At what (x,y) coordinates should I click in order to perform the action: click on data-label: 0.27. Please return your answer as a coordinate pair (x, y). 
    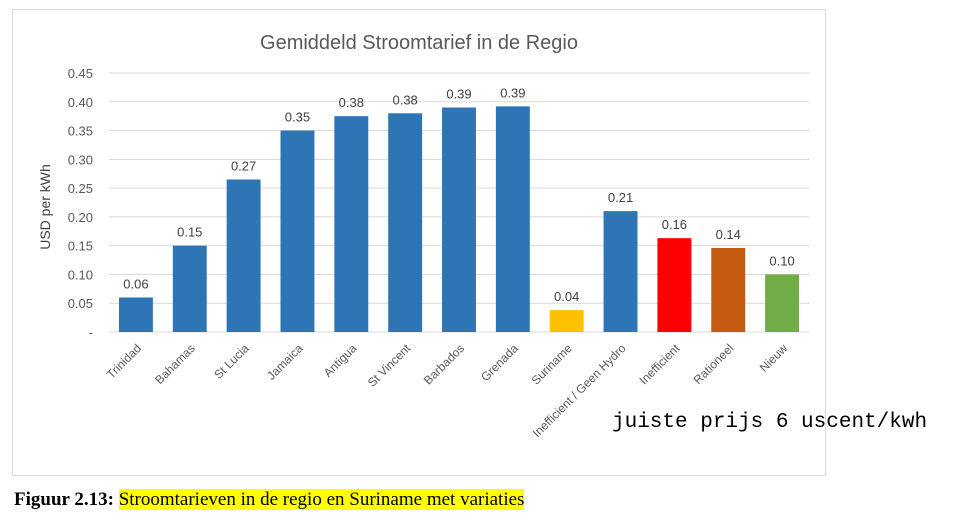
    Looking at the image, I should click on (243, 165).